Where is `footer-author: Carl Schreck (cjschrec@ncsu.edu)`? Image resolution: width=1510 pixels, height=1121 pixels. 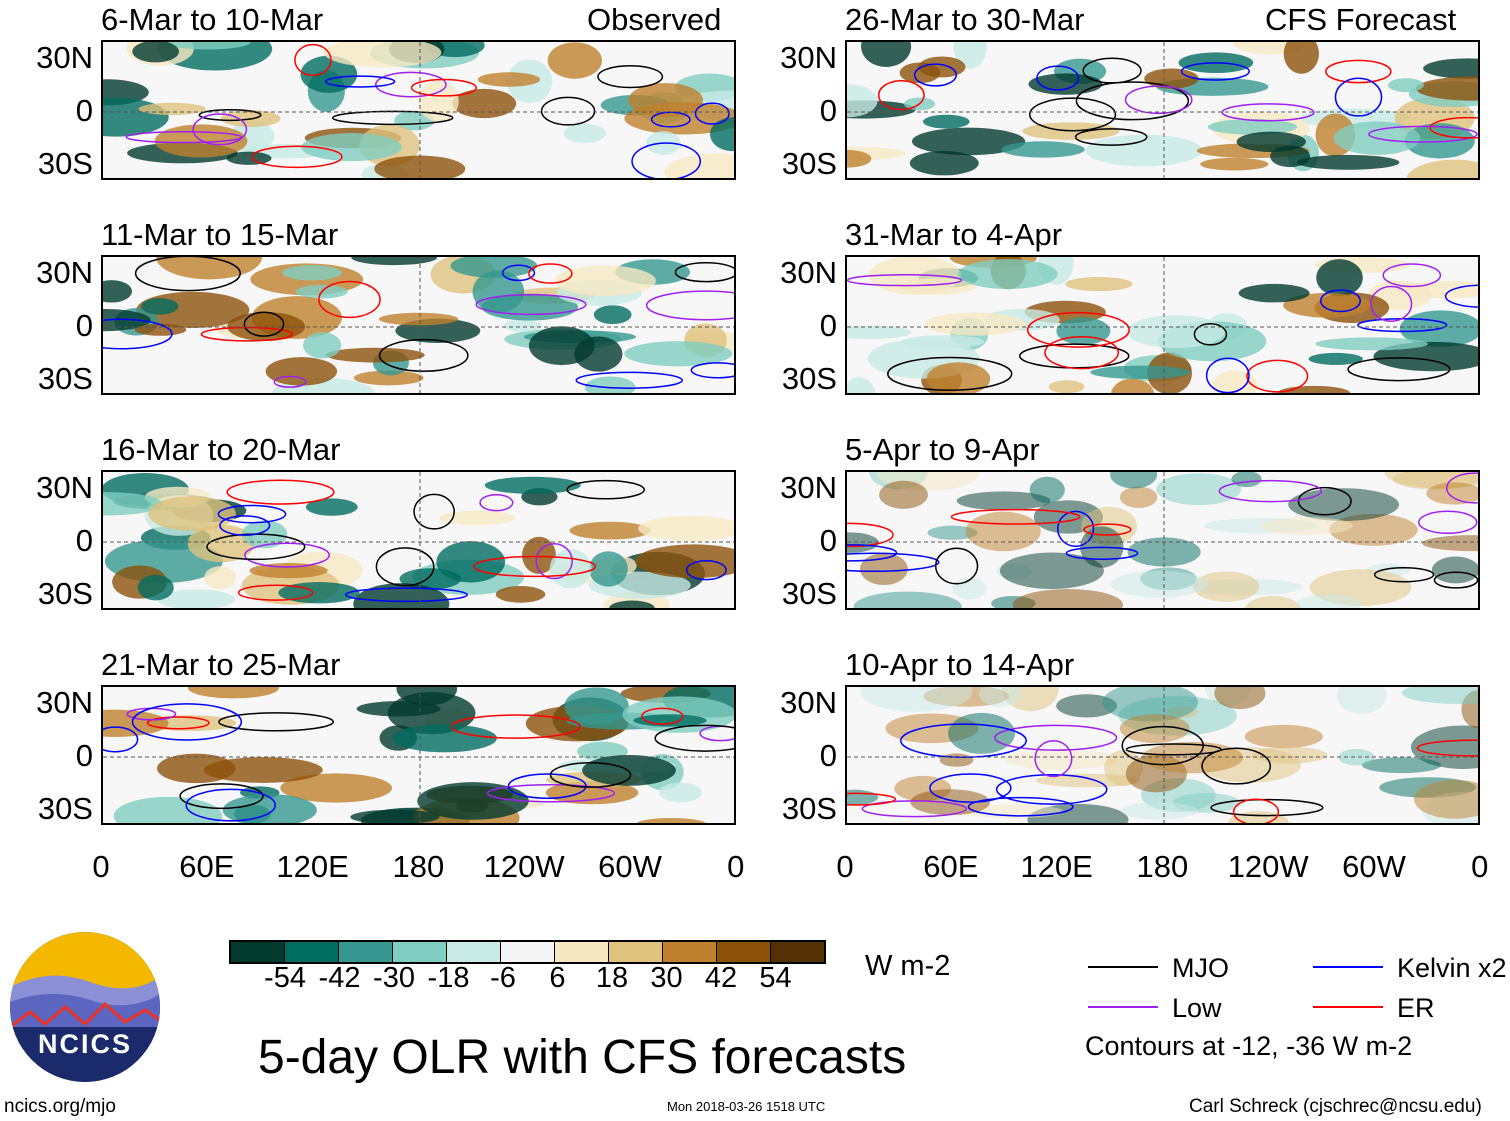
footer-author: Carl Schreck (cjschrec@ncsu.edu) is located at coordinates (1335, 1106).